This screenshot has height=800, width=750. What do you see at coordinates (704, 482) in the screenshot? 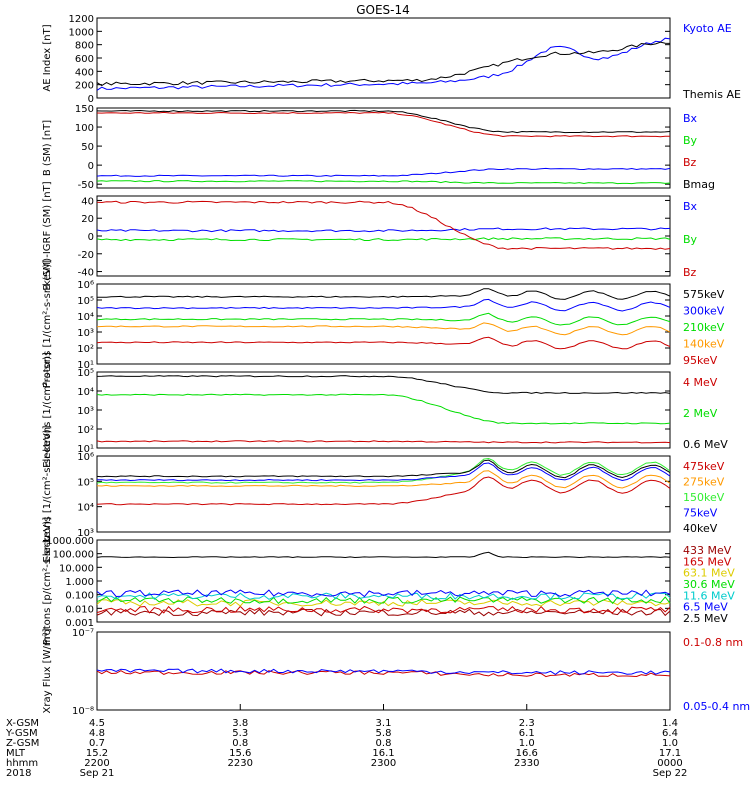
I see `legend-entry: 275keV` at bounding box center [704, 482].